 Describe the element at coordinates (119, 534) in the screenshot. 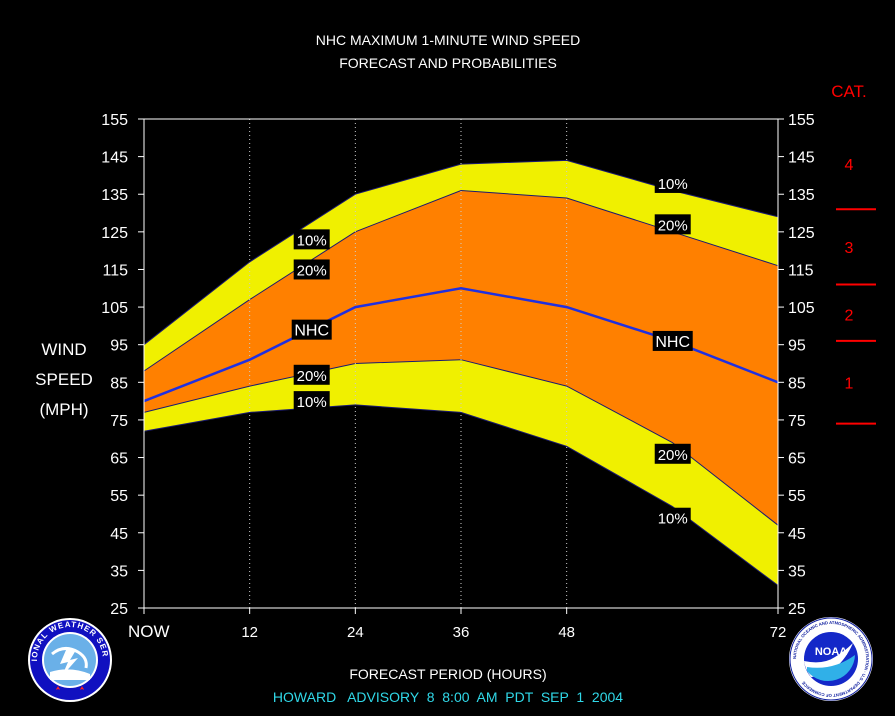

I see `y-tick-label-left: 45` at that location.